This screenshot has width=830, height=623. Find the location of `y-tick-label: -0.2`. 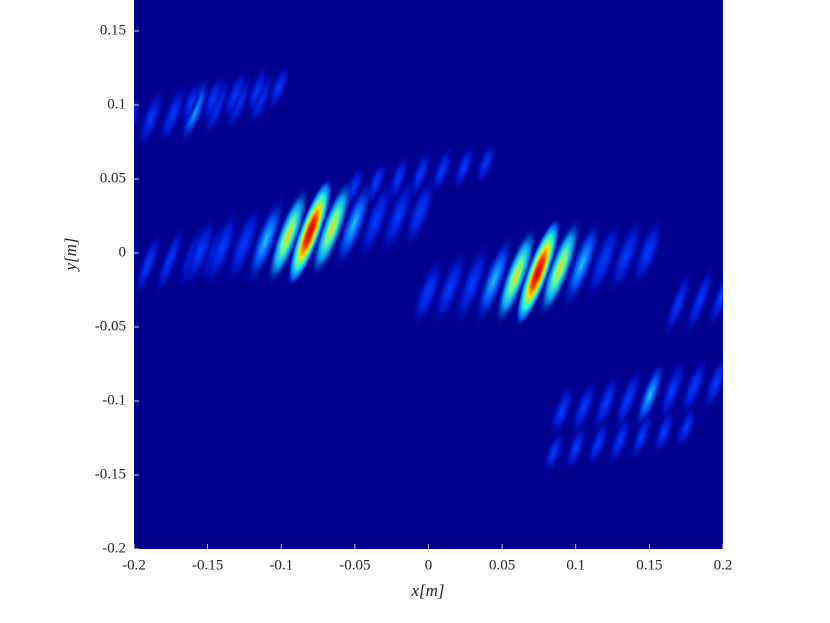

y-tick-label: -0.2 is located at coordinates (114, 548).